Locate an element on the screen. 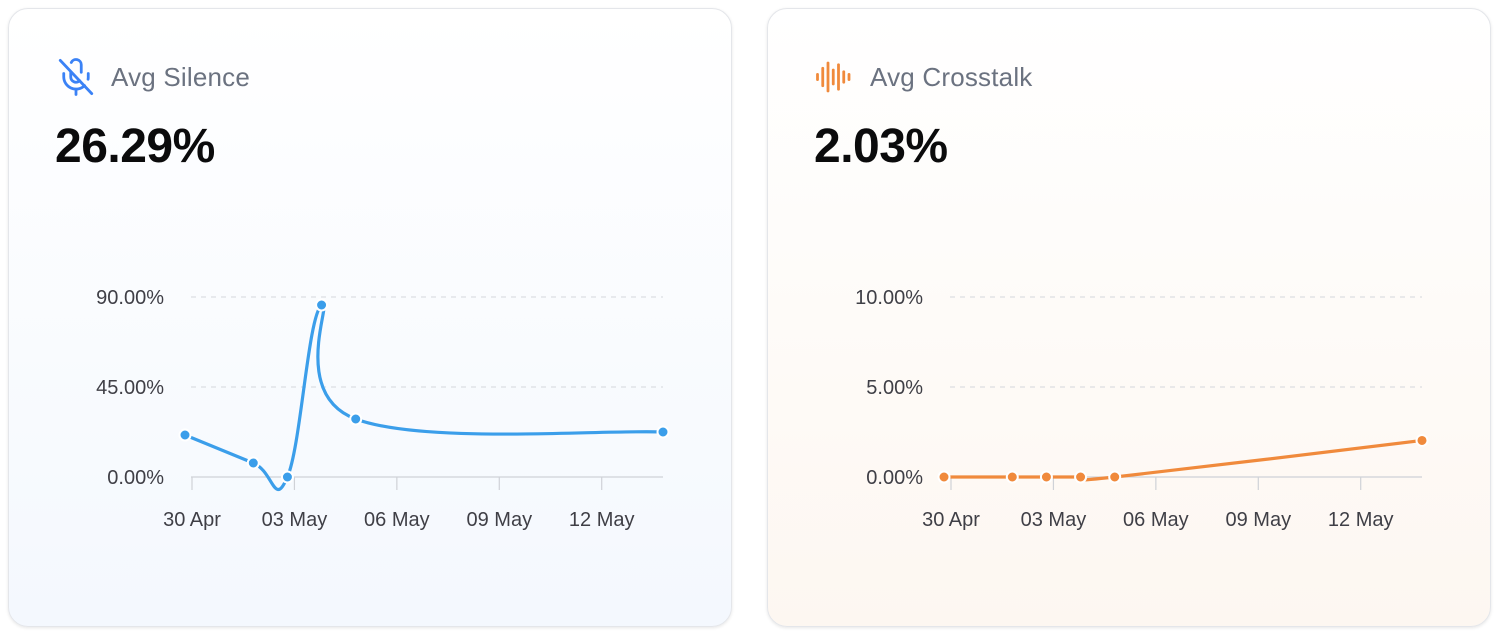 The width and height of the screenshot is (1496, 638). y-tick-label: 45.00% is located at coordinates (130, 388).